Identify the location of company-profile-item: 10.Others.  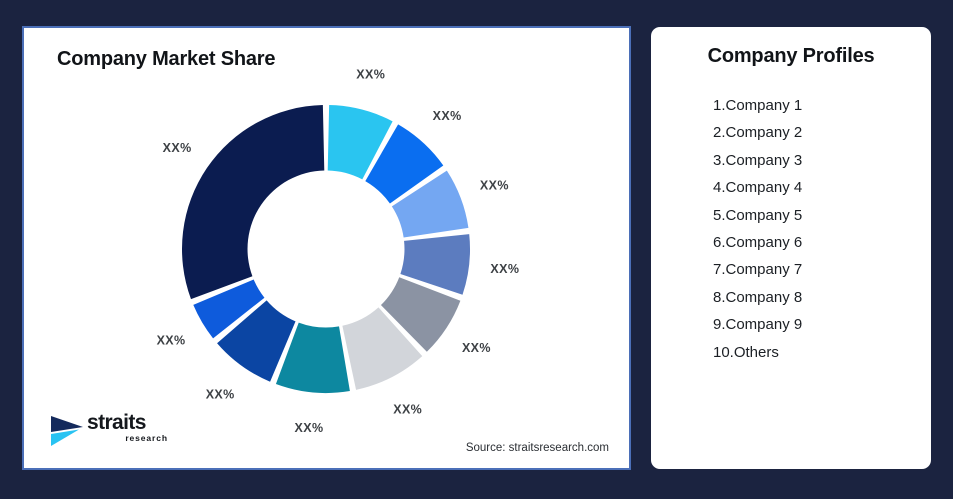
(746, 352).